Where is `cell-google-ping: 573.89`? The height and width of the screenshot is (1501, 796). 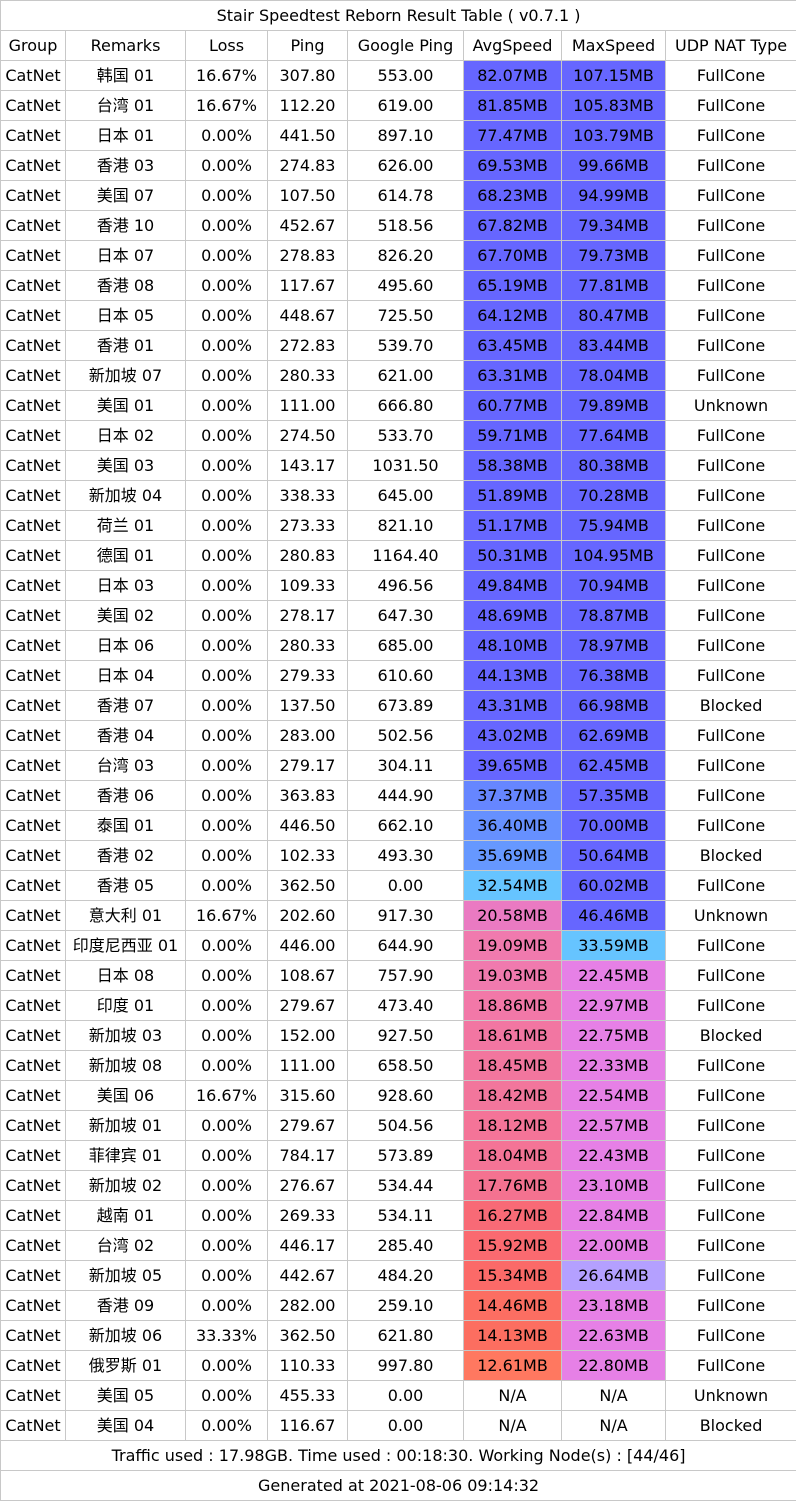 cell-google-ping: 573.89 is located at coordinates (406, 1156).